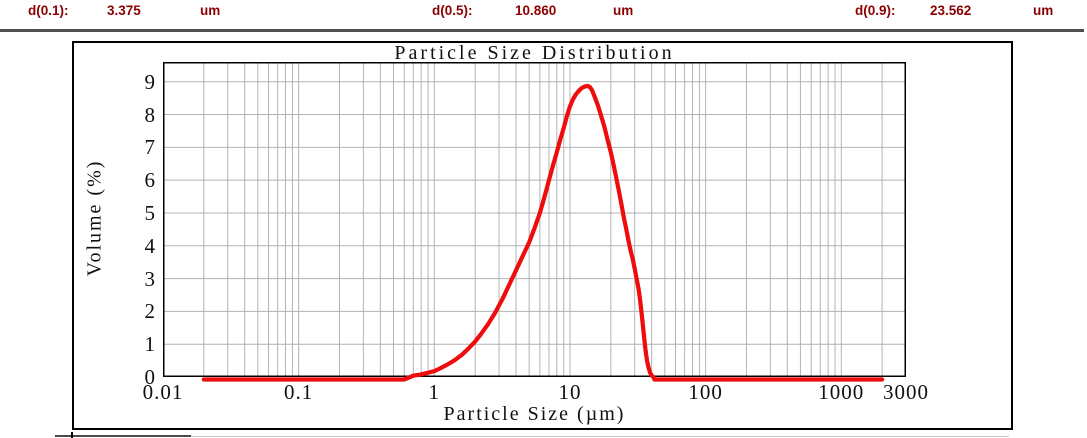 The height and width of the screenshot is (438, 1087). Describe the element at coordinates (163, 392) in the screenshot. I see `x-tick-label: 0.01` at that location.